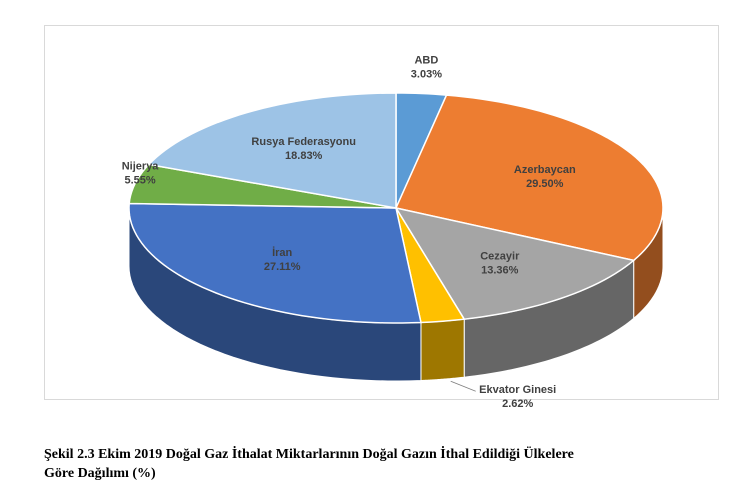  What do you see at coordinates (442, 350) in the screenshot?
I see `slice-side-ekvator-ginesi` at bounding box center [442, 350].